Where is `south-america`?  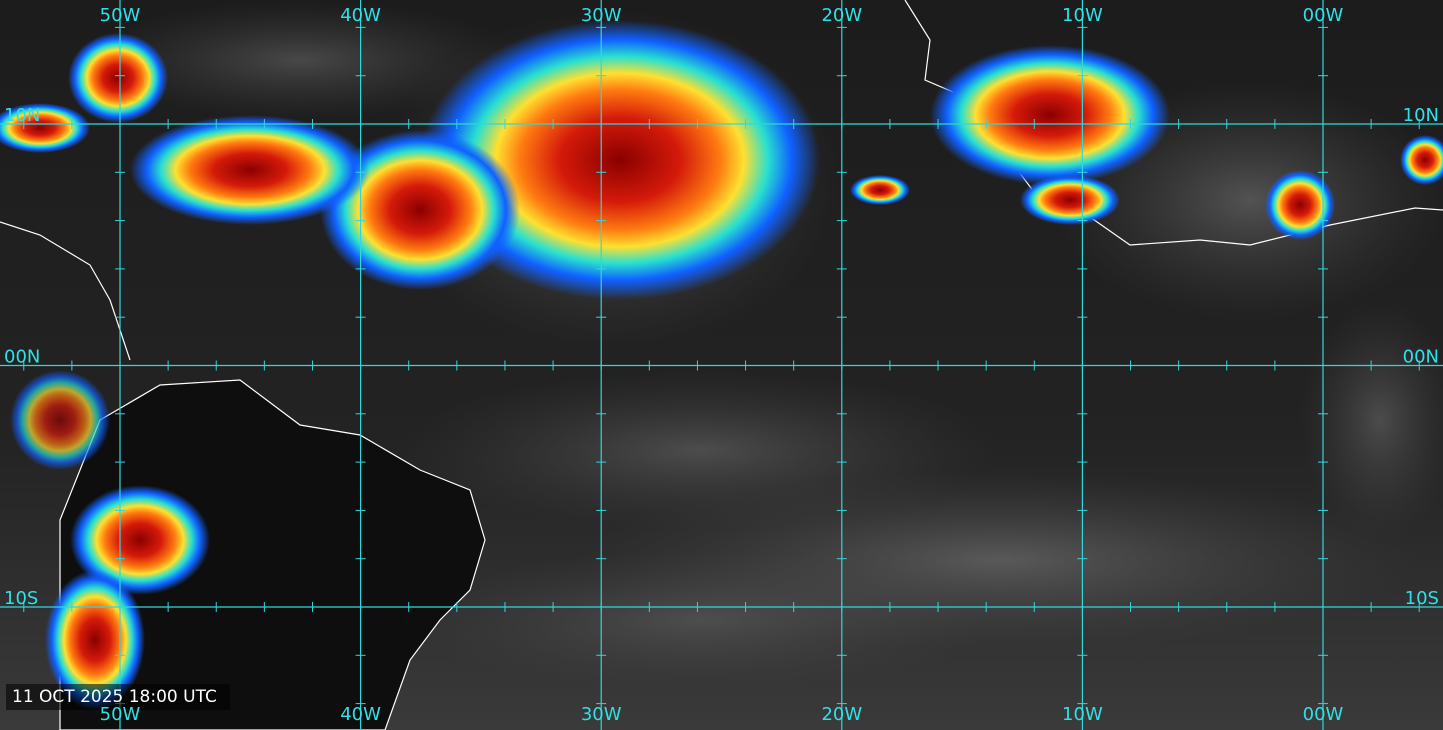 south-america is located at coordinates (272, 554).